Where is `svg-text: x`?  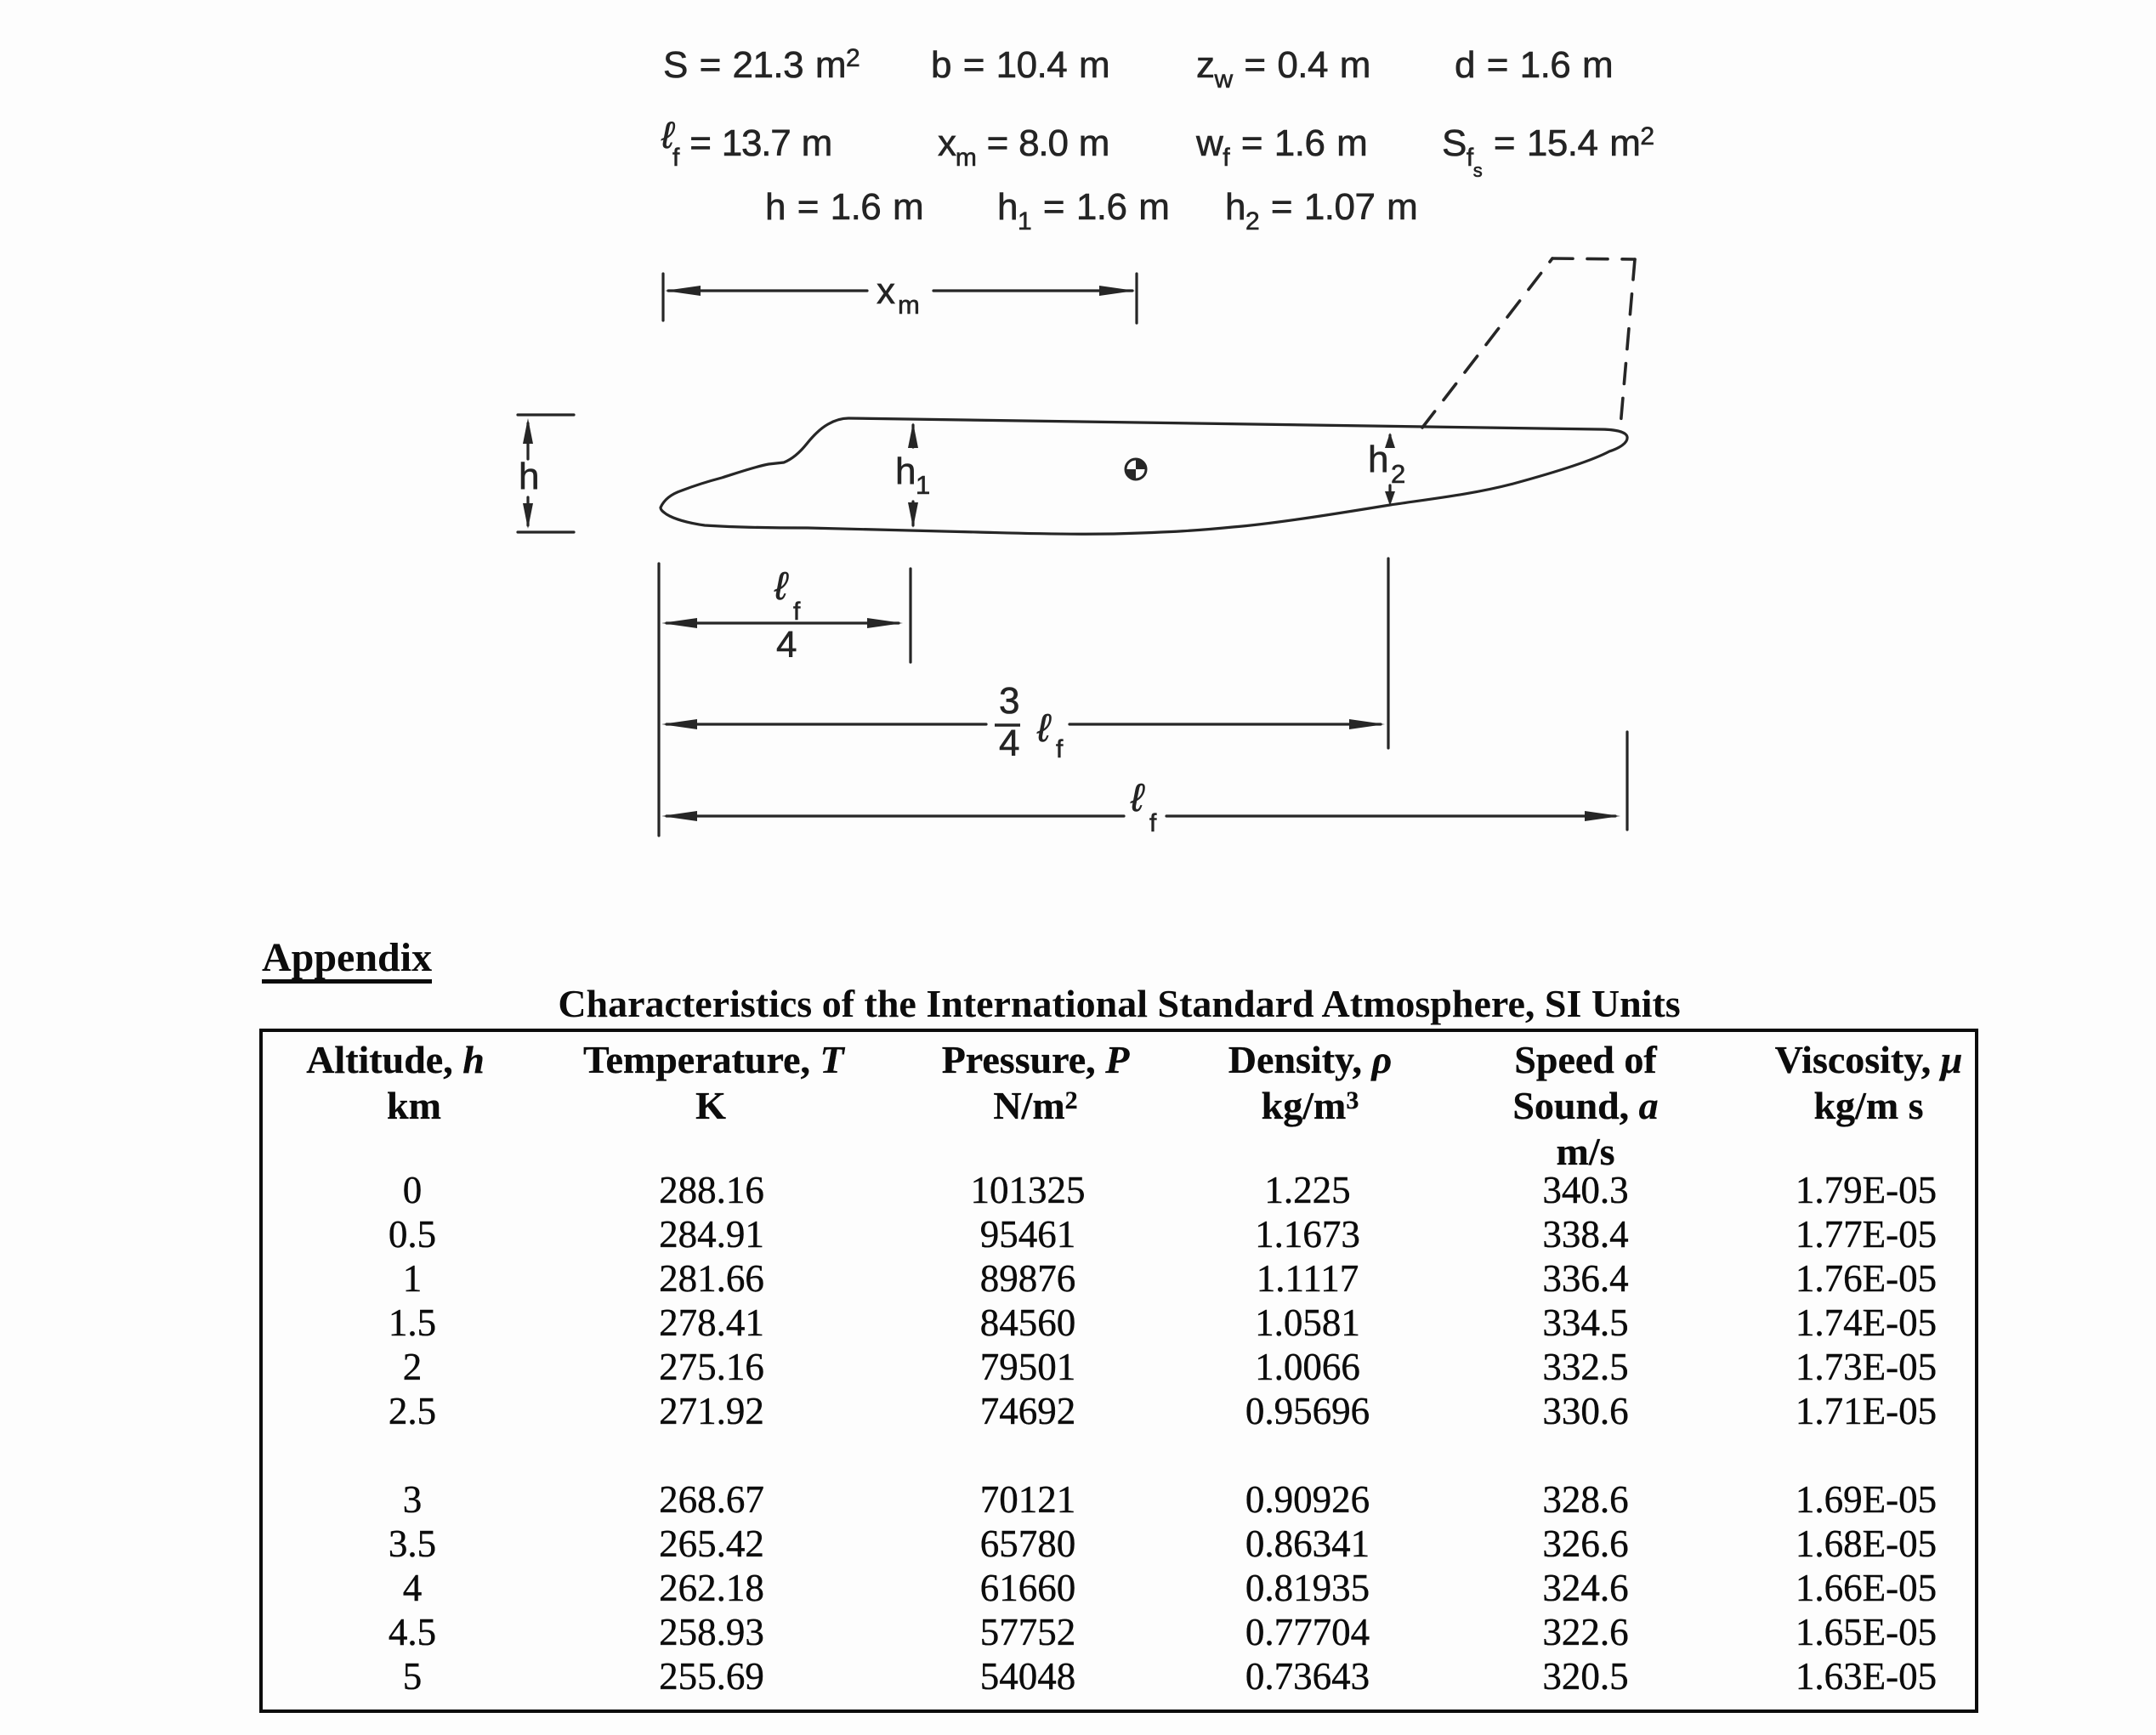
svg-text: x is located at coordinates (886, 291).